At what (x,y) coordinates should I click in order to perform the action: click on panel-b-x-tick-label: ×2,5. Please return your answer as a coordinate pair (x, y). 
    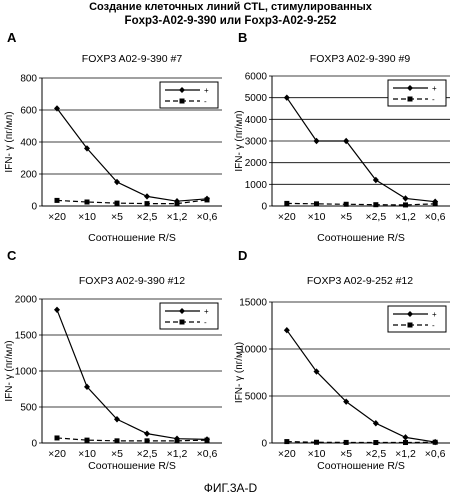
    Looking at the image, I should click on (375, 217).